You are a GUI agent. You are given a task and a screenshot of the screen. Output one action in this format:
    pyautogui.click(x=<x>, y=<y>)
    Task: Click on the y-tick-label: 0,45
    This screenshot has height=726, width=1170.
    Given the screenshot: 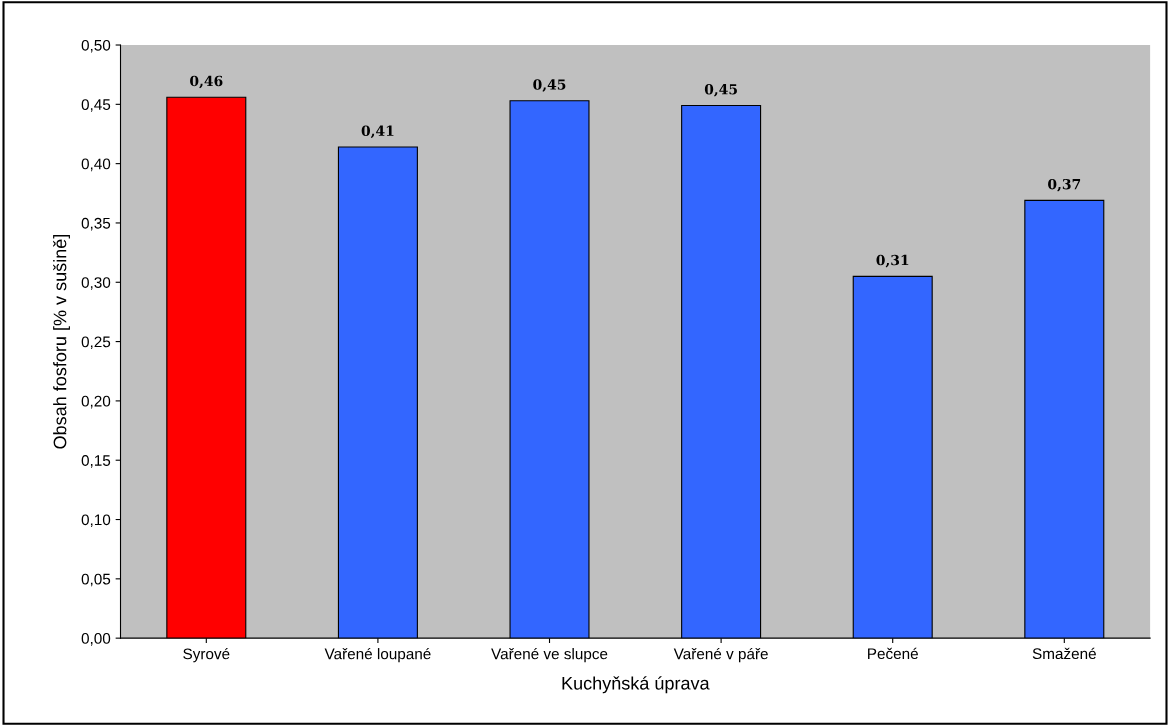 What is the action you would take?
    pyautogui.click(x=96, y=105)
    